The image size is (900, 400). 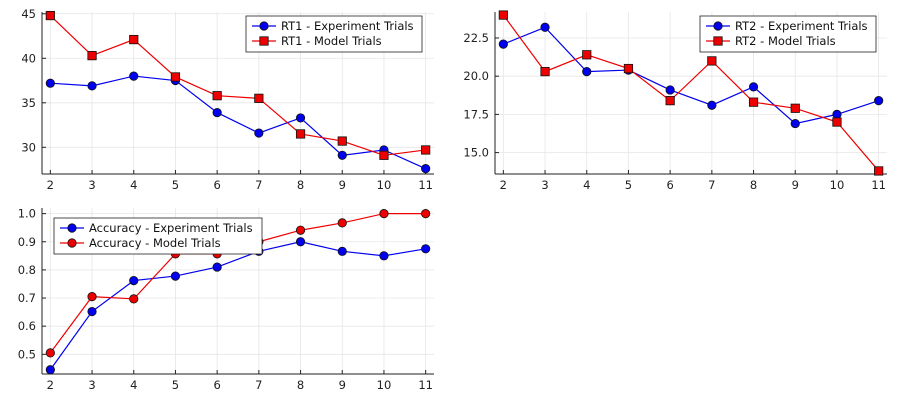 What do you see at coordinates (27, 298) in the screenshot?
I see `y-tick-label: 0.7` at bounding box center [27, 298].